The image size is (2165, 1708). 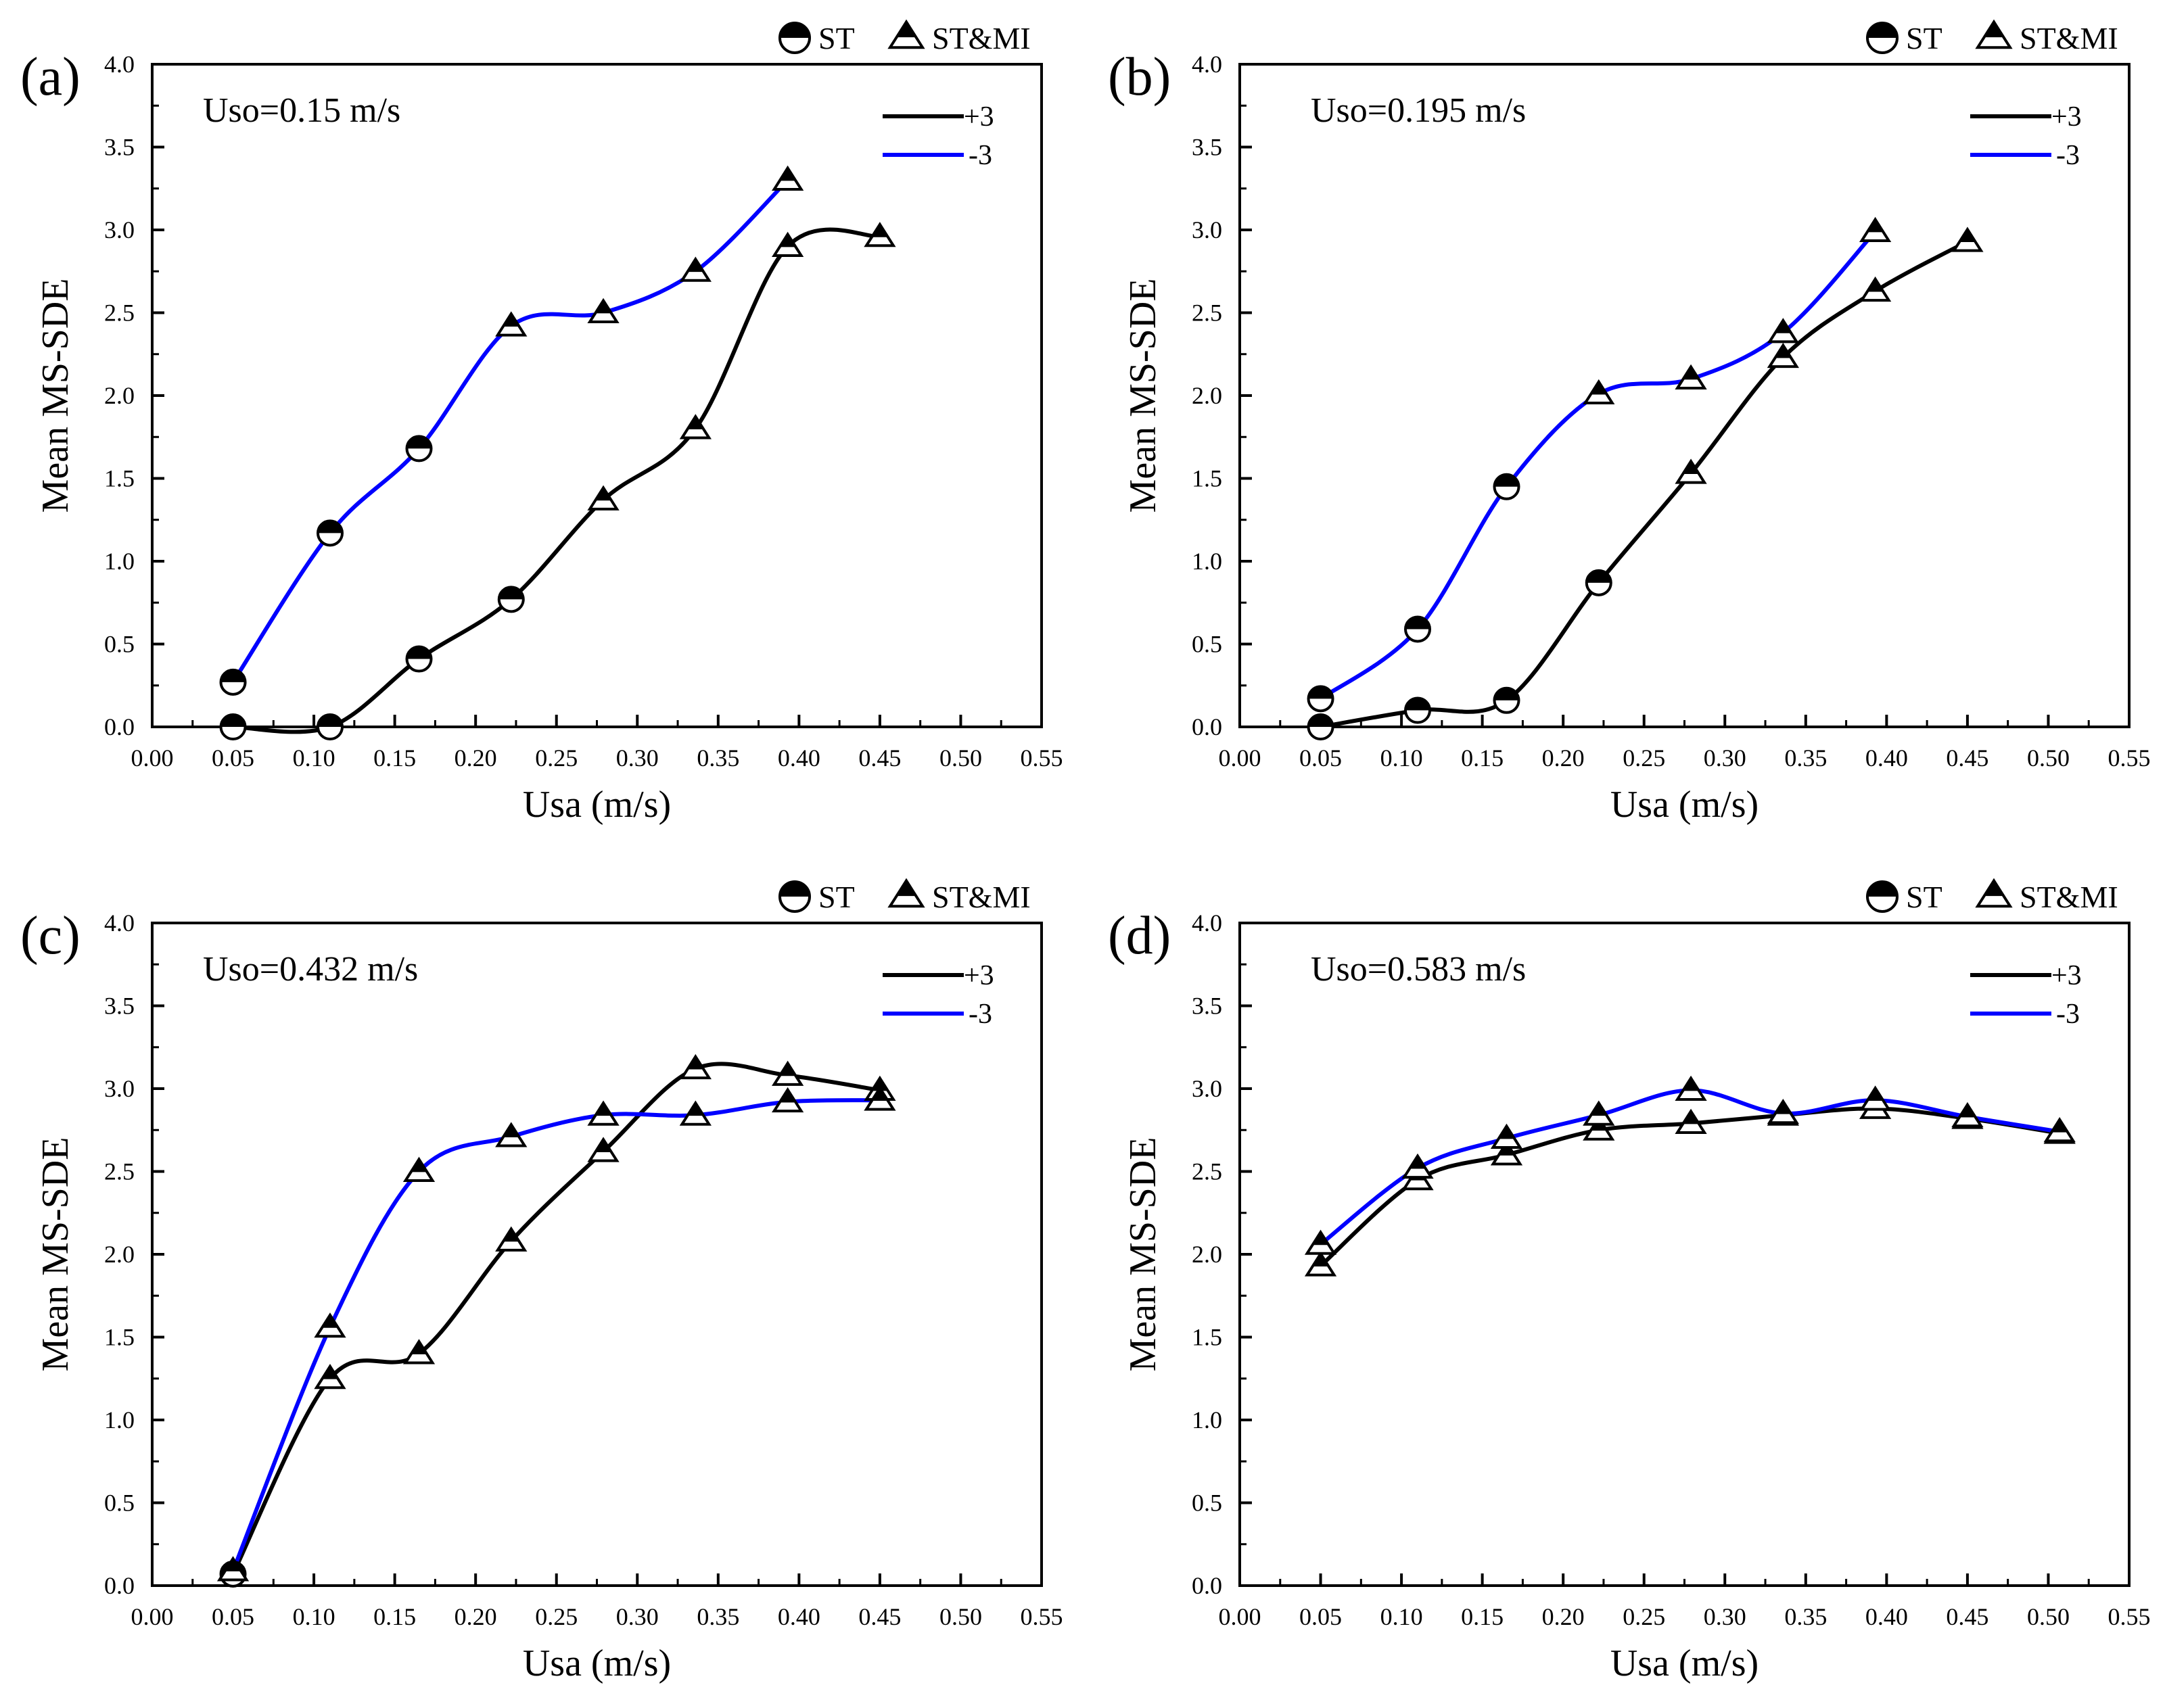 I want to click on x-tick-label: 0.30, so click(x=637, y=758).